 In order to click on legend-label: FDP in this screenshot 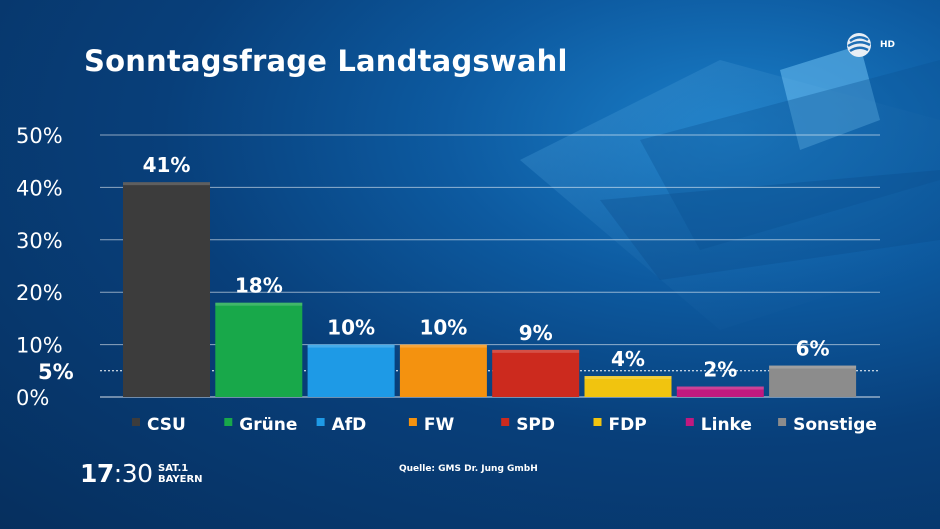, I will do `click(628, 425)`.